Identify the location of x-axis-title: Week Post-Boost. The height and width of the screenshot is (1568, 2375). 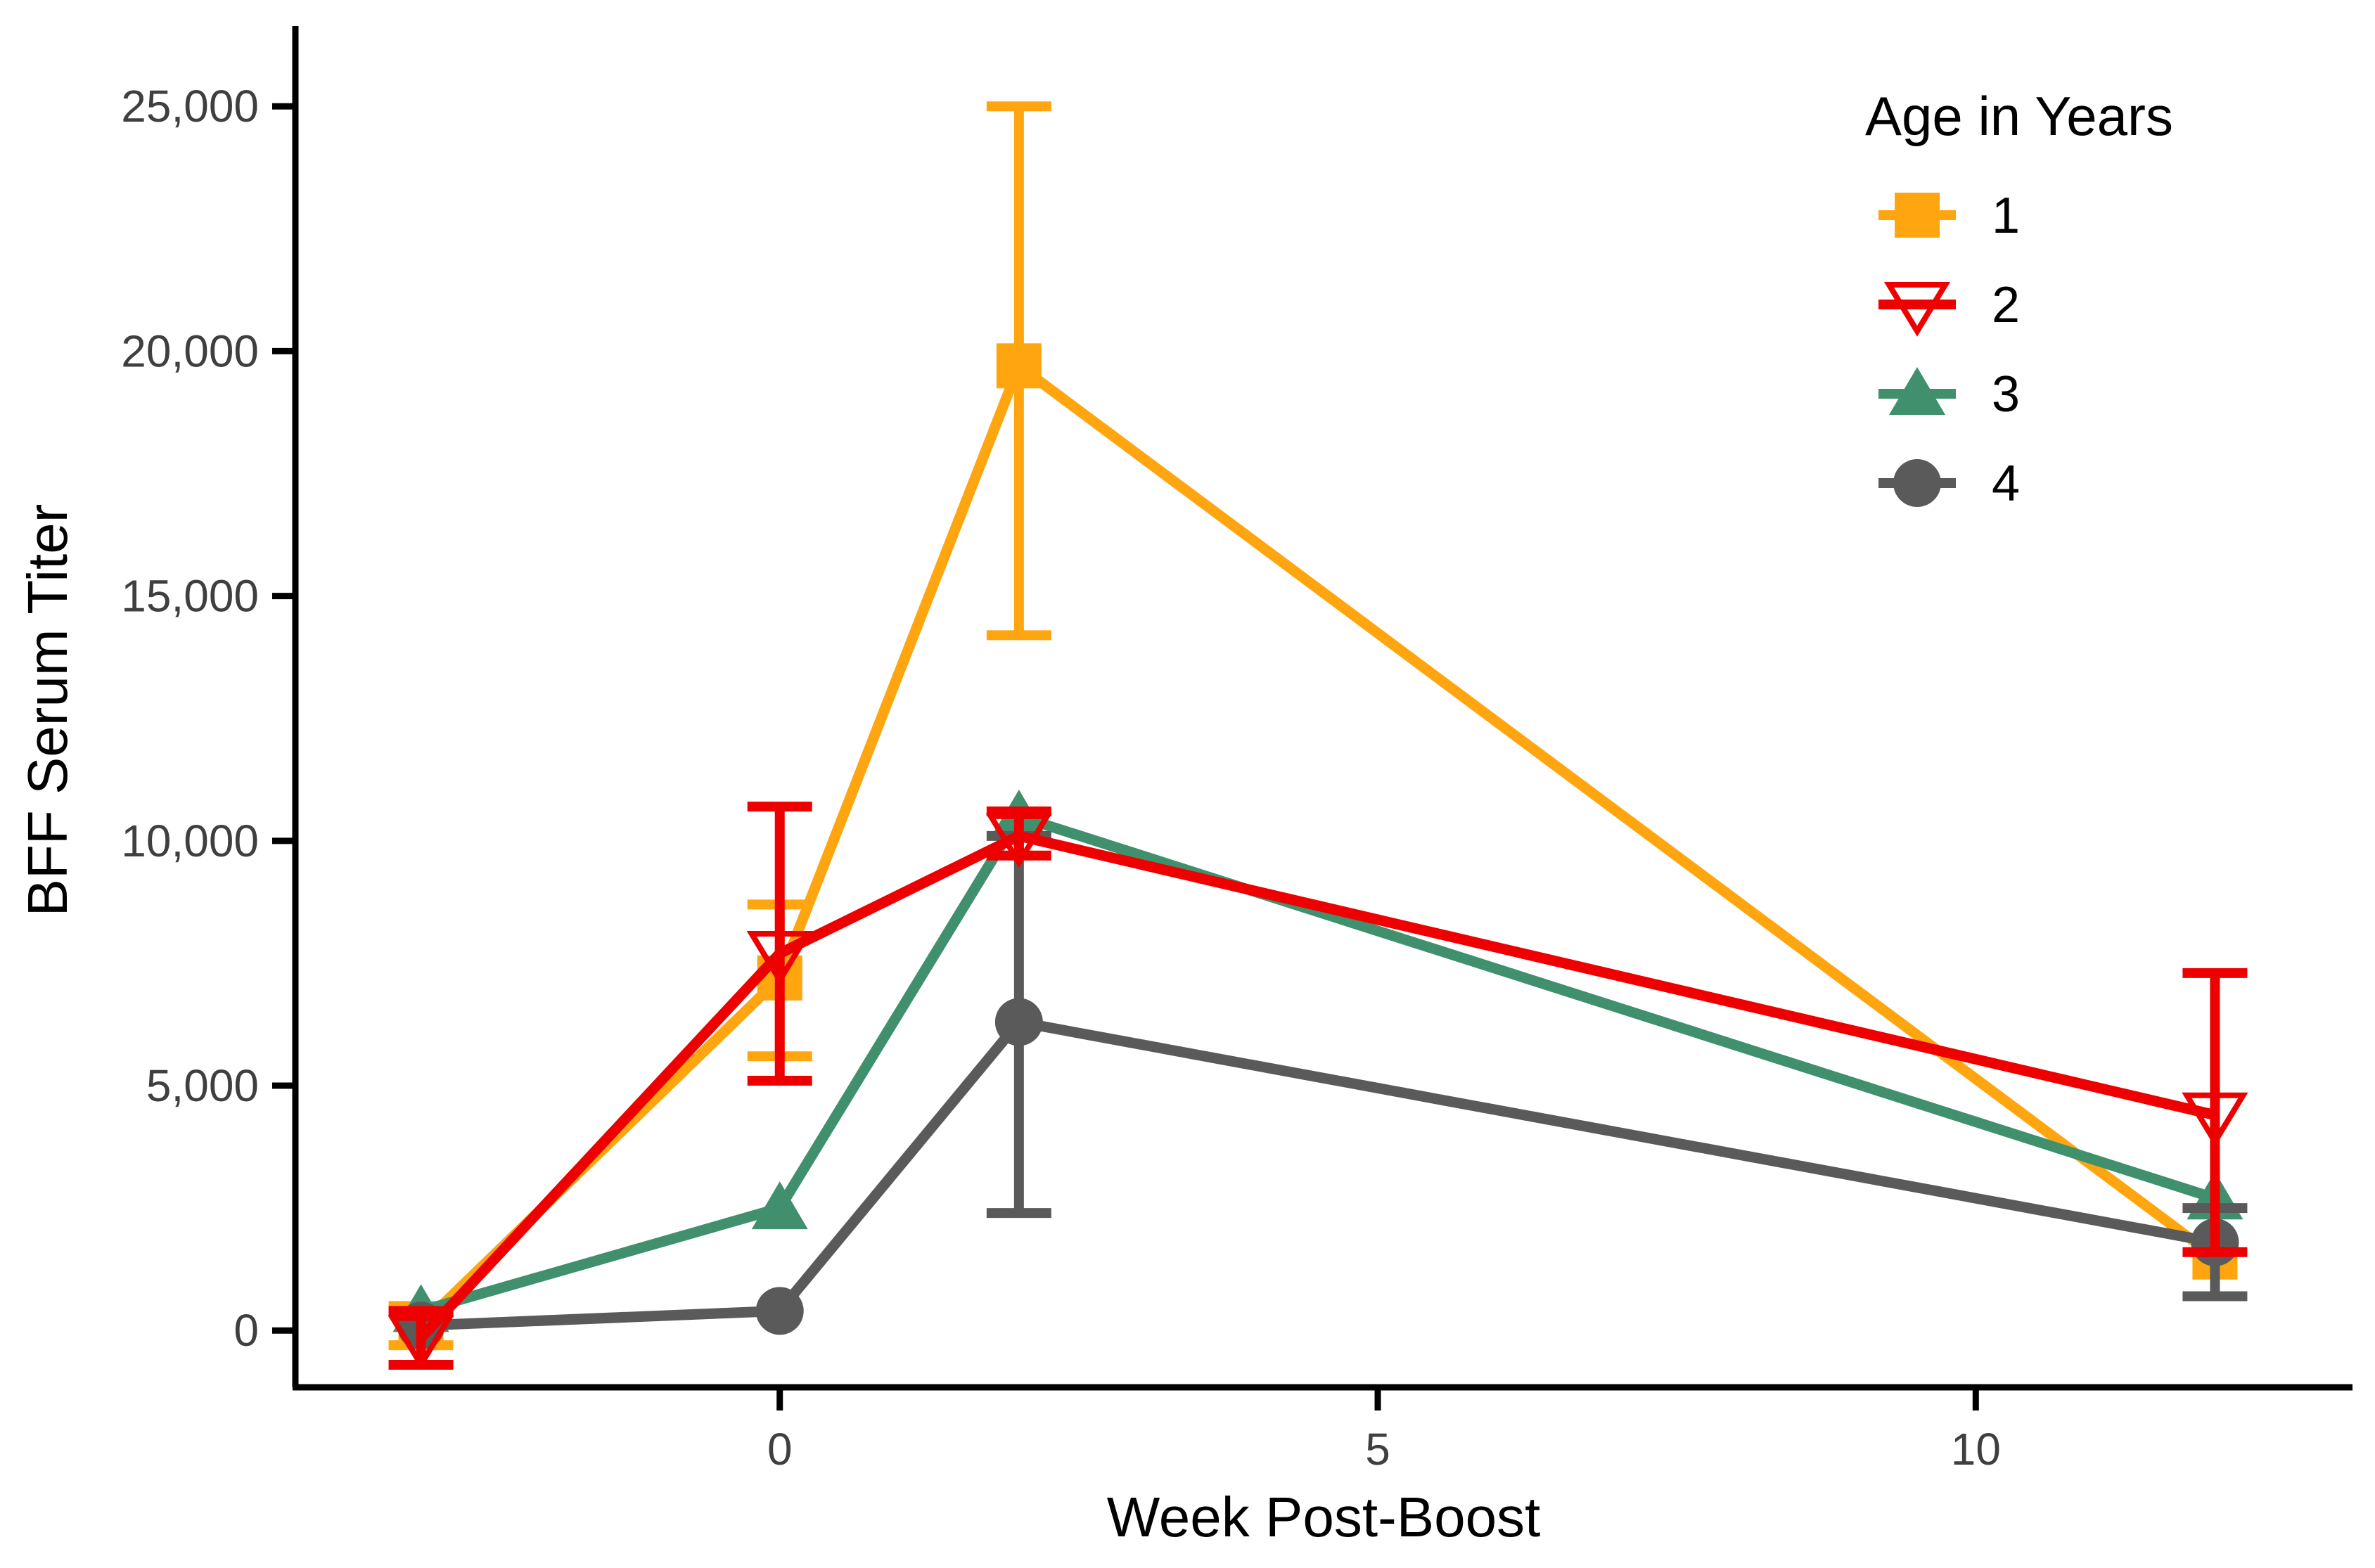
(1324, 1517).